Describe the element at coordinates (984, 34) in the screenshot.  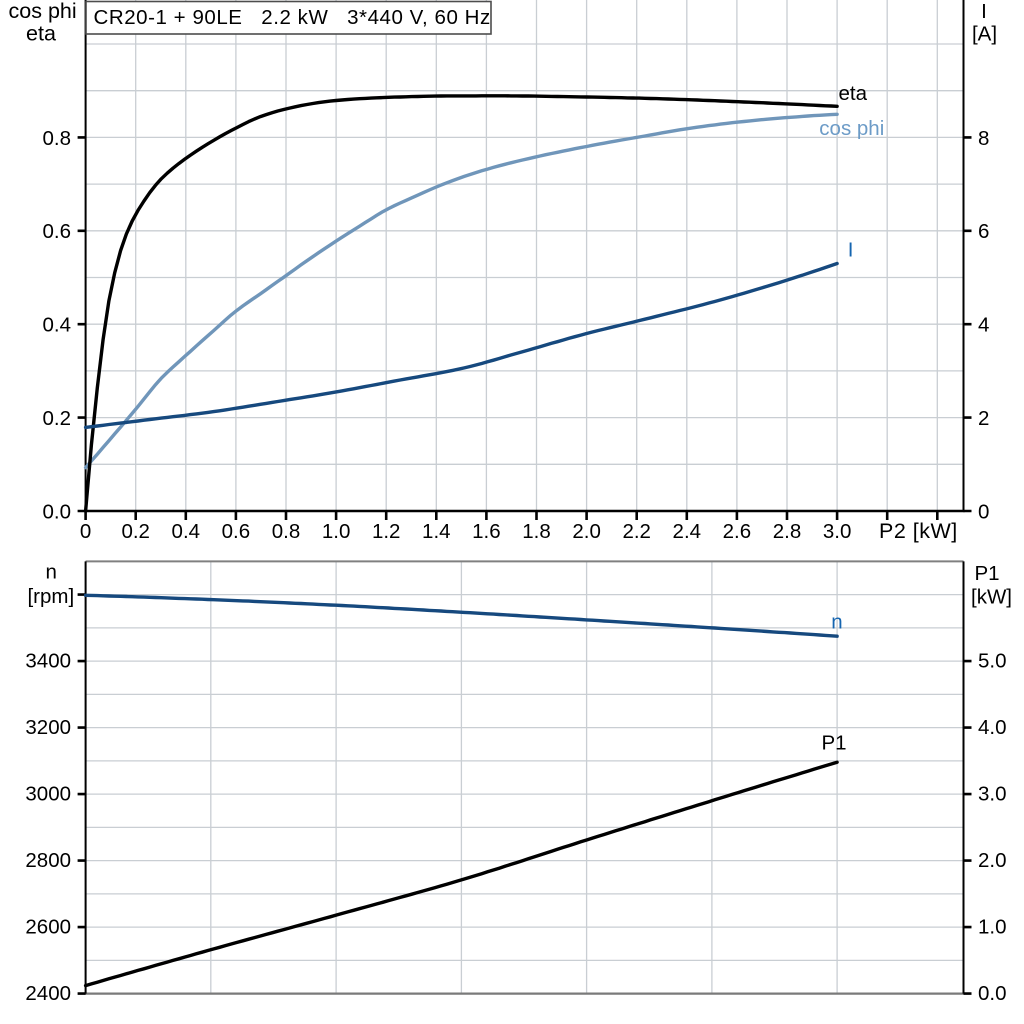
I see `svg-text: [A]` at that location.